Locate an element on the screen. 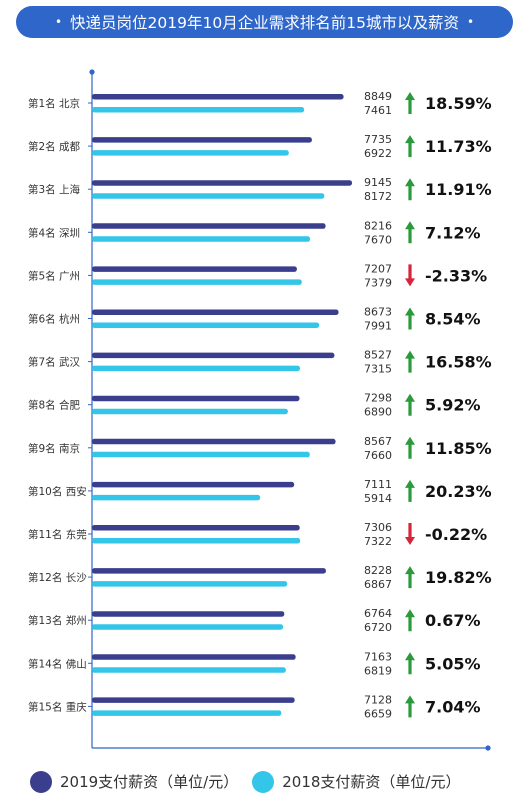 The image size is (529, 793). legend-label-2019: 2019支付薪资（单位/元） is located at coordinates (149, 782).